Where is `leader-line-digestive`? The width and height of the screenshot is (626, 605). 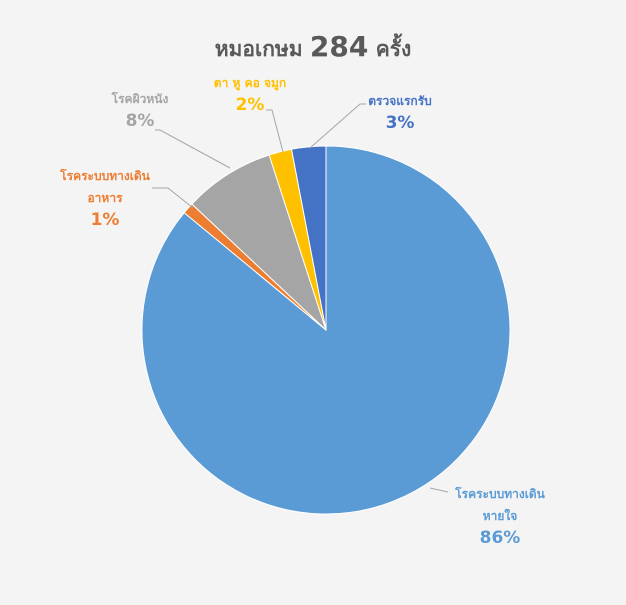 leader-line-digestive is located at coordinates (173, 198).